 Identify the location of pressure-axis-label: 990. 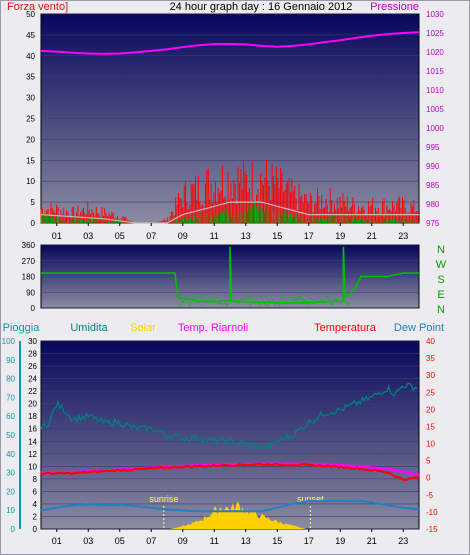
(433, 166).